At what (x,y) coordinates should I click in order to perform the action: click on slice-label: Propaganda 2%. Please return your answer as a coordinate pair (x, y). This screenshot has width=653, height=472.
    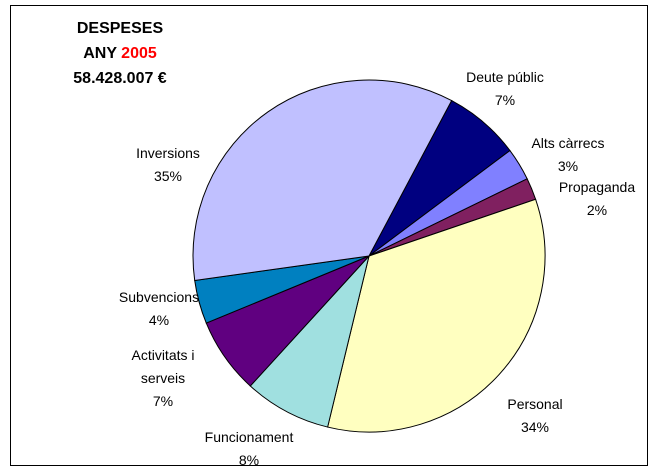
    Looking at the image, I should click on (597, 199).